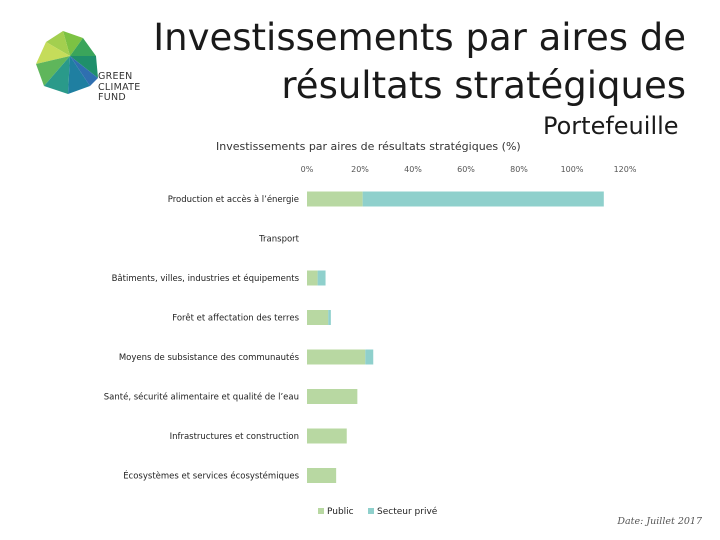  Describe the element at coordinates (360, 169) in the screenshot. I see `x-tick-label: 20%` at that location.